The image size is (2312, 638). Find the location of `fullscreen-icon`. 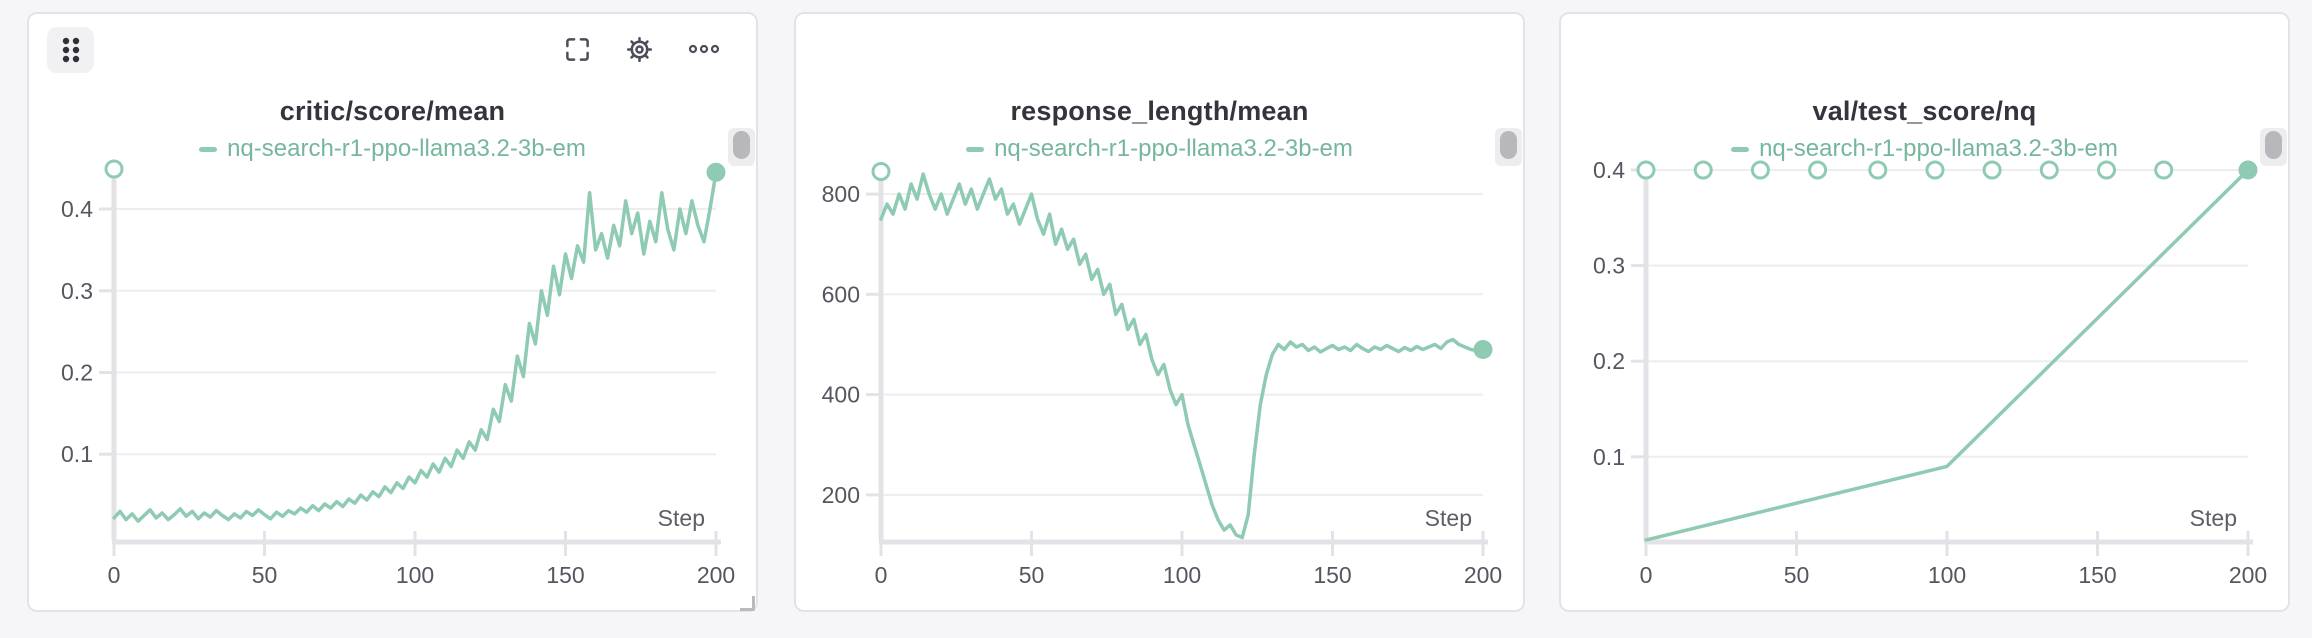

fullscreen-icon is located at coordinates (577, 49).